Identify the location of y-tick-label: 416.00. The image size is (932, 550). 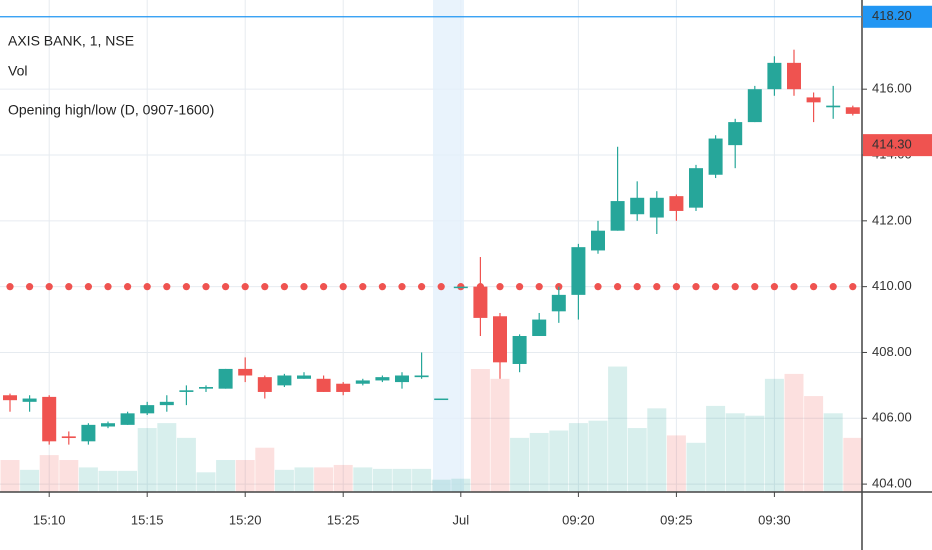
(892, 88).